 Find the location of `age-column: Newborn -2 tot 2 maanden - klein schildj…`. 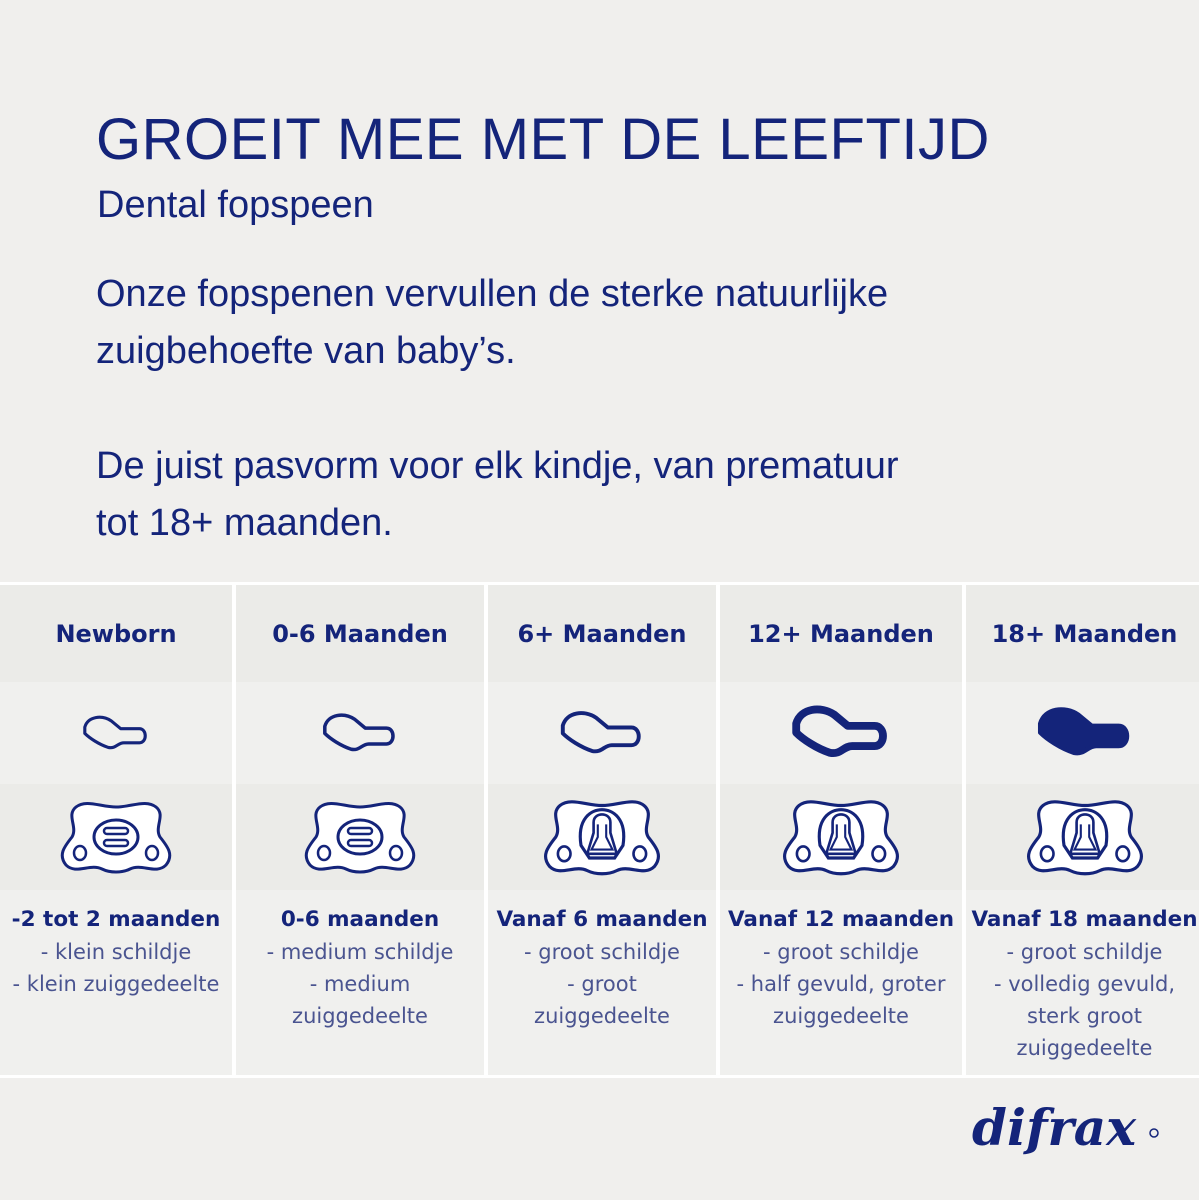

age-column: Newborn -2 tot 2 maanden - klein schildj… is located at coordinates (116, 830).